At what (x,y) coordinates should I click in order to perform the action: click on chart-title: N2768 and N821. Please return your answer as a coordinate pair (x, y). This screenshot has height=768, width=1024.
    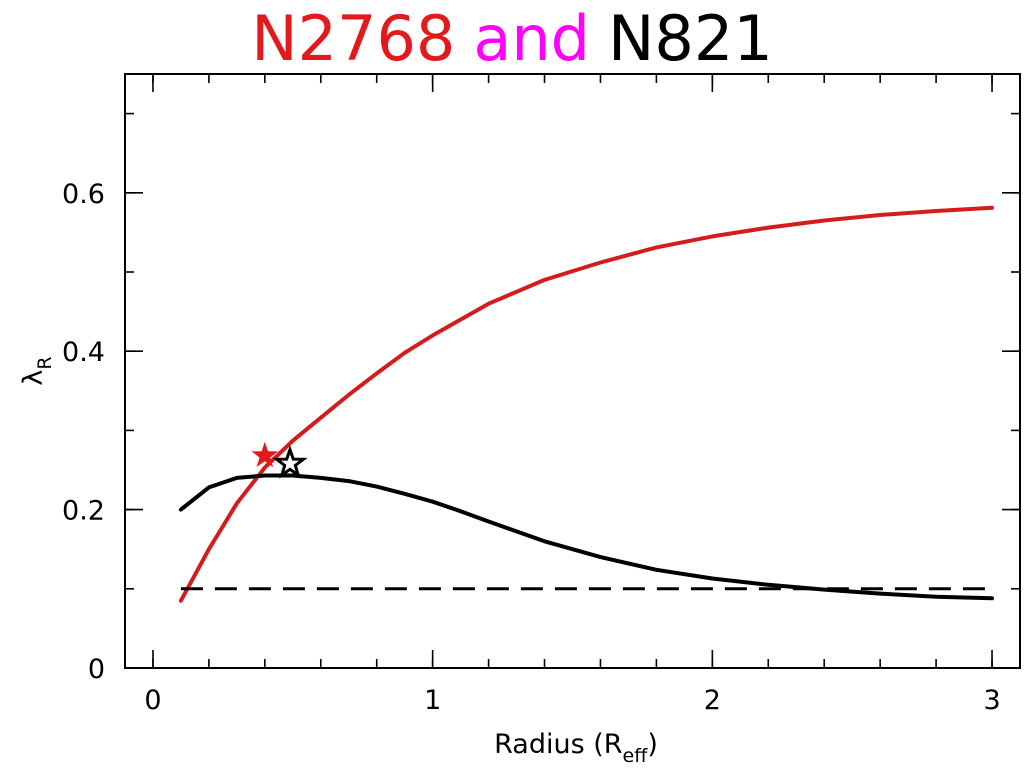
    Looking at the image, I should click on (512, 39).